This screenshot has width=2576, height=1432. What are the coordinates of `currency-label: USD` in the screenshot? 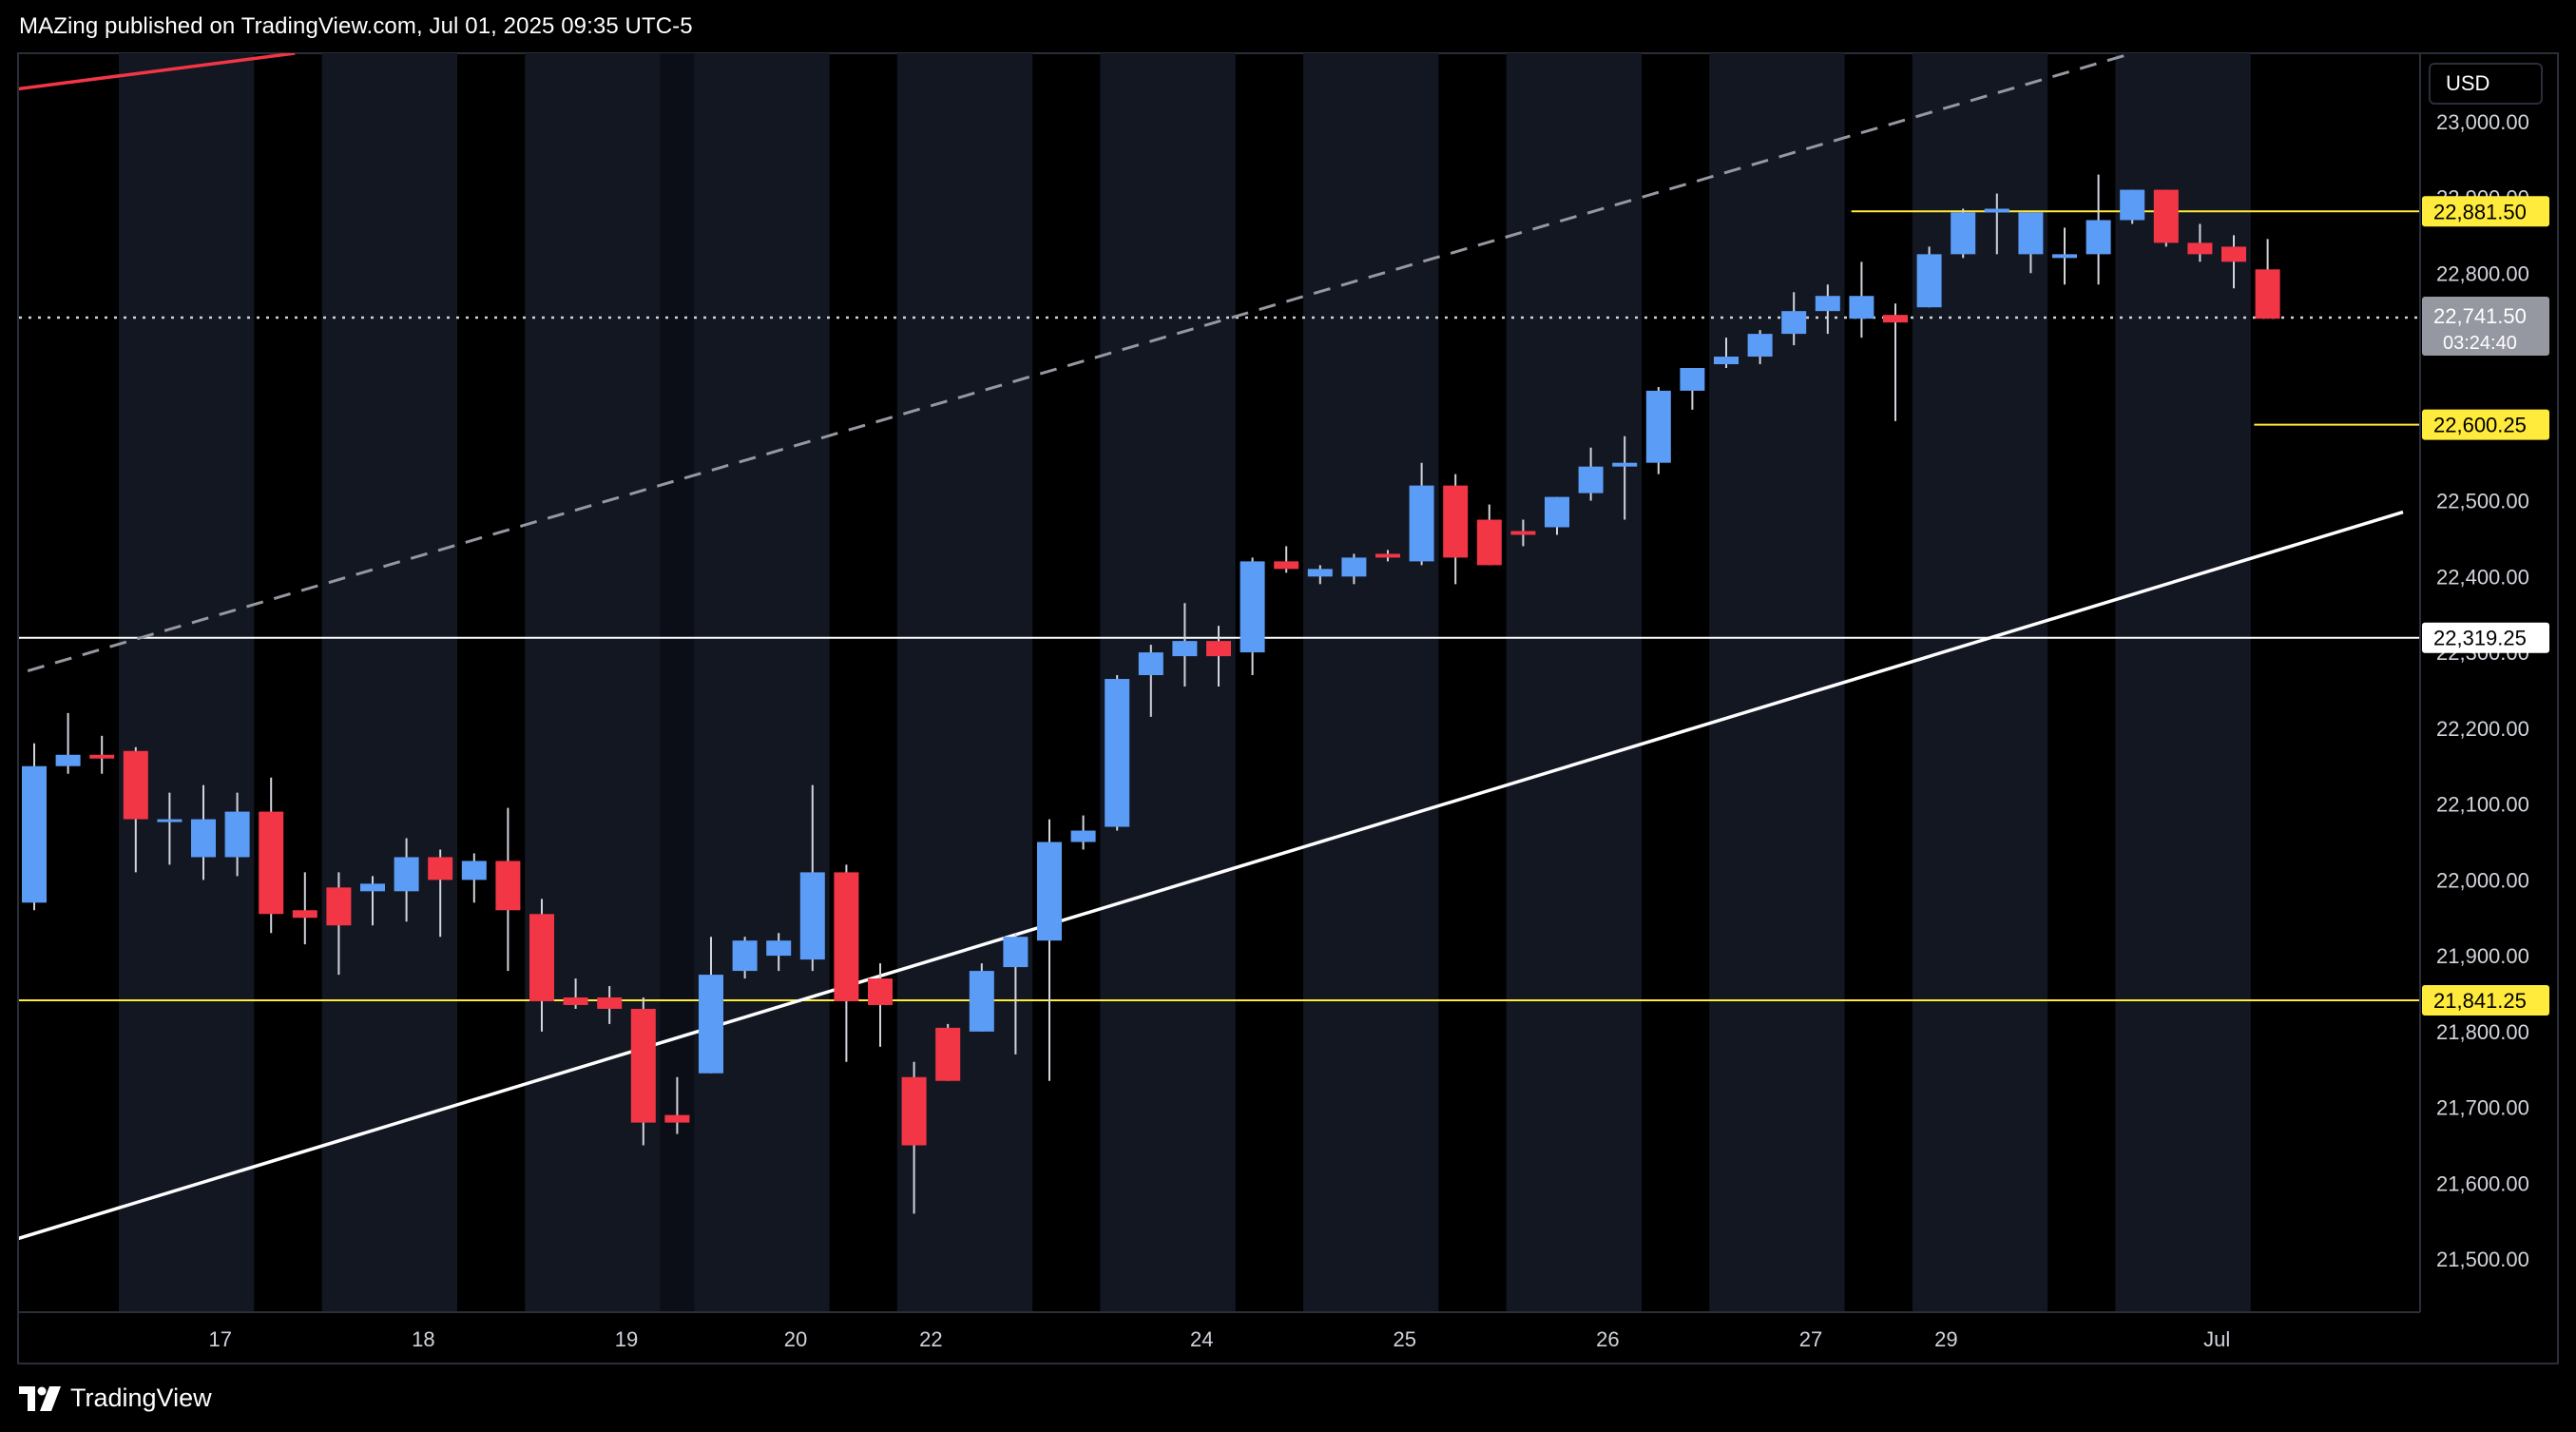 It's located at (2468, 83).